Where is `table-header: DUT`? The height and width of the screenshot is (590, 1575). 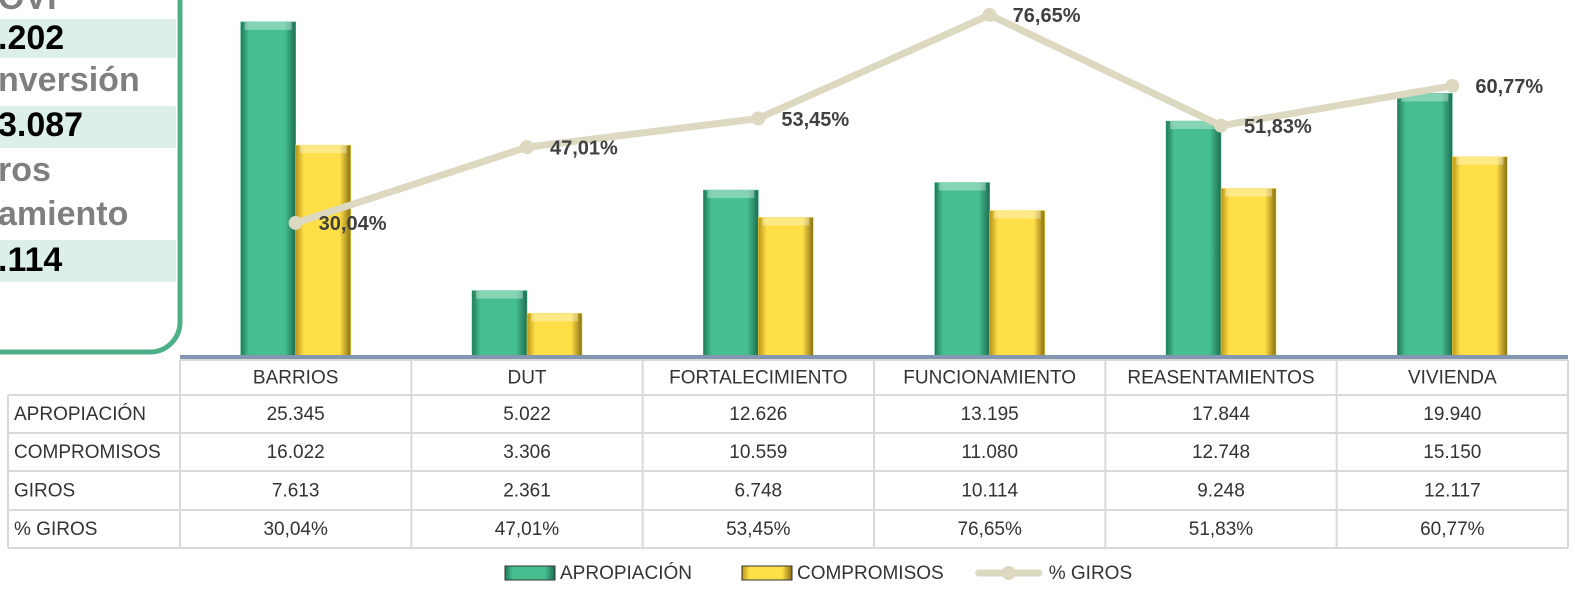 table-header: DUT is located at coordinates (526, 378).